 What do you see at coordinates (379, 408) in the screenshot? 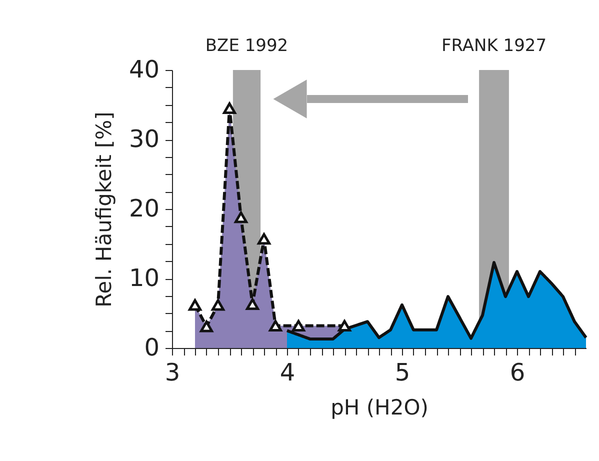
I see `x-axis-title: pH (H2O)` at bounding box center [379, 408].